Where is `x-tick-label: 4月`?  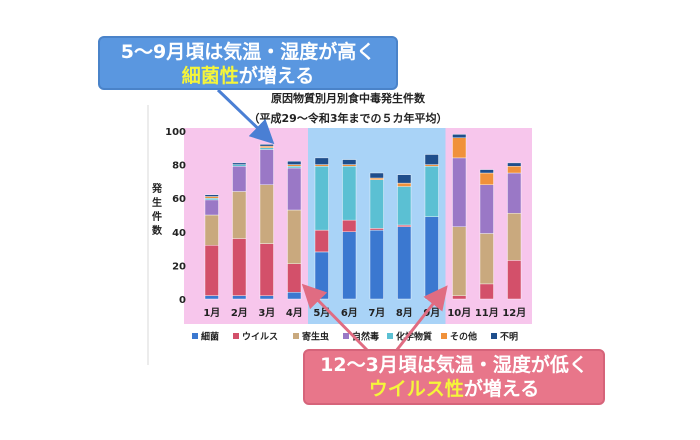
x-tick-label: 4月 is located at coordinates (294, 313).